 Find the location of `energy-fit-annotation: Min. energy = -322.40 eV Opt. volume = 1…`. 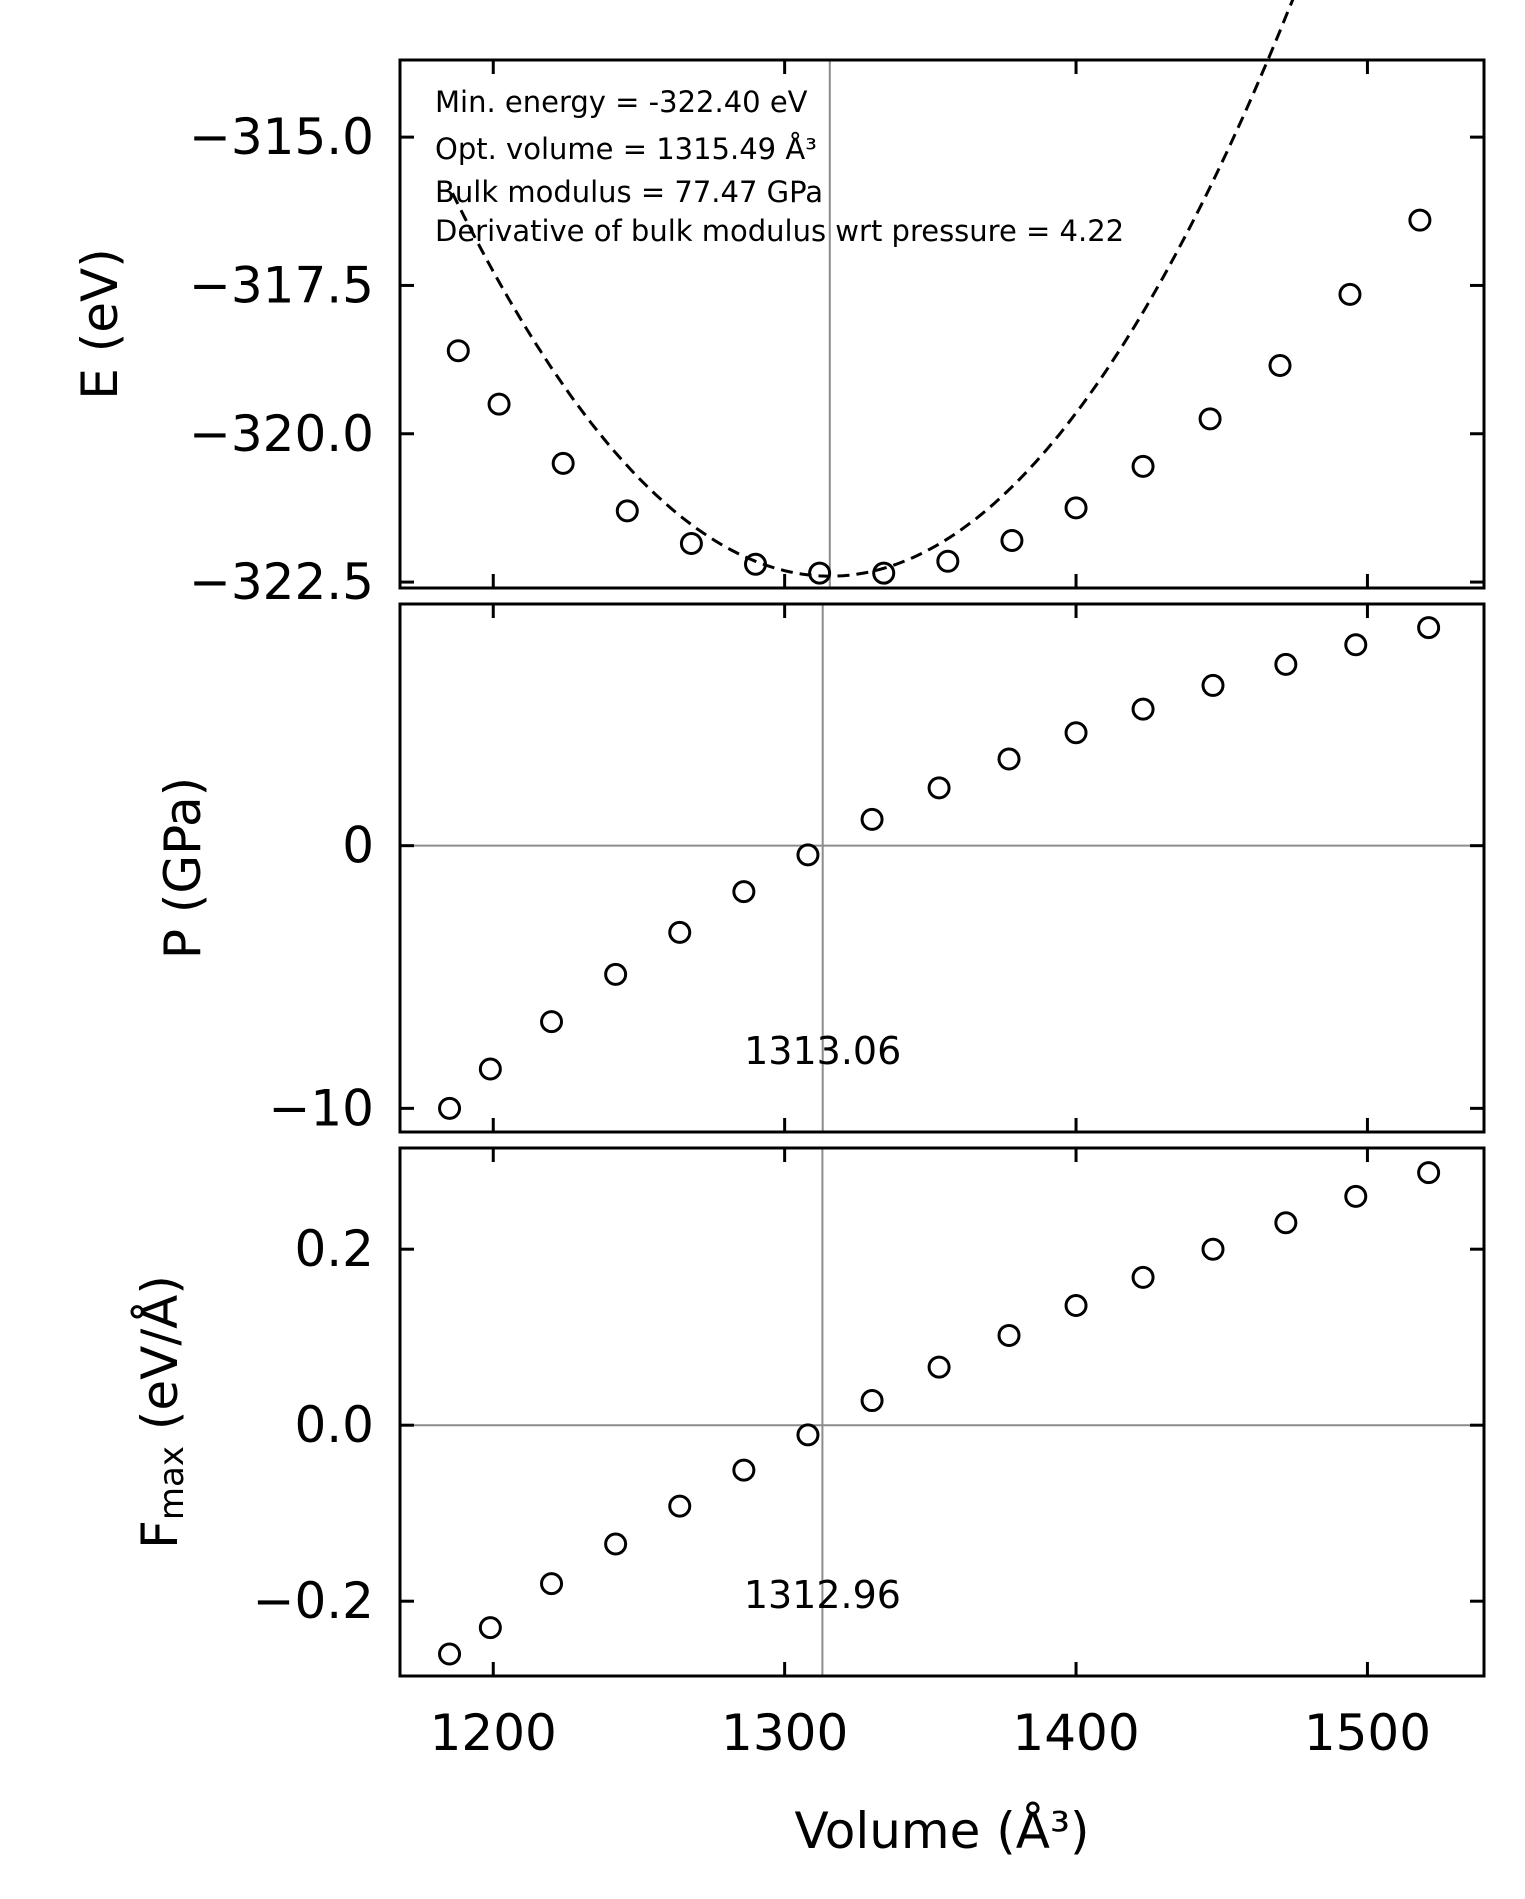

energy-fit-annotation: Min. energy = -322.40 eV Opt. volume = 1… is located at coordinates (779, 166).